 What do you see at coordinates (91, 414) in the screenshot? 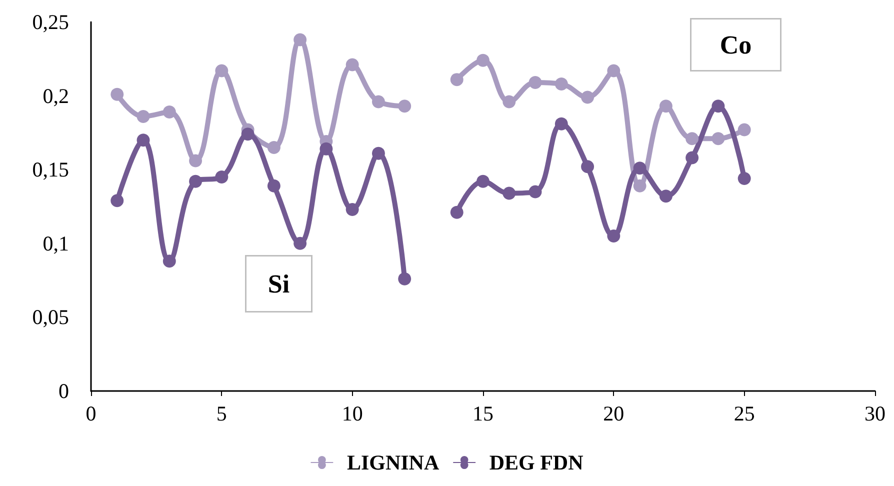
I see `x-tick-label: 0` at bounding box center [91, 414].